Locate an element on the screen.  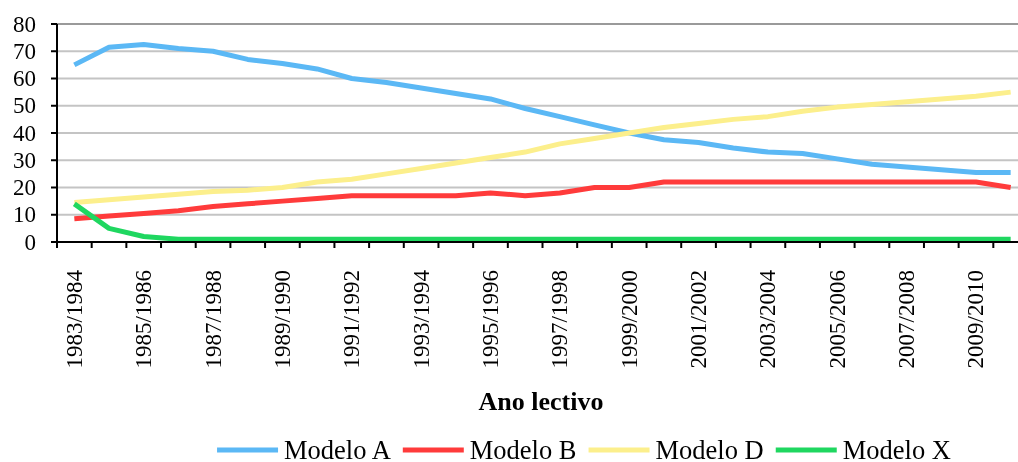
y-tick-label: 20 is located at coordinates (24, 187).